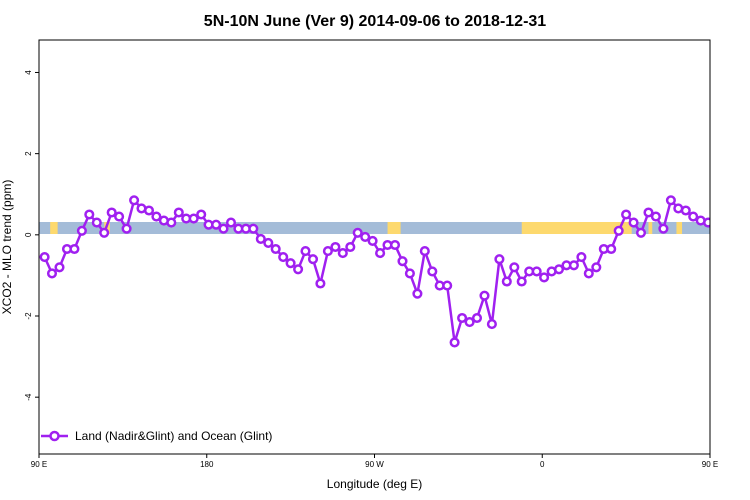 The image size is (750, 500). I want to click on x-tick-label: 90 W, so click(374, 464).